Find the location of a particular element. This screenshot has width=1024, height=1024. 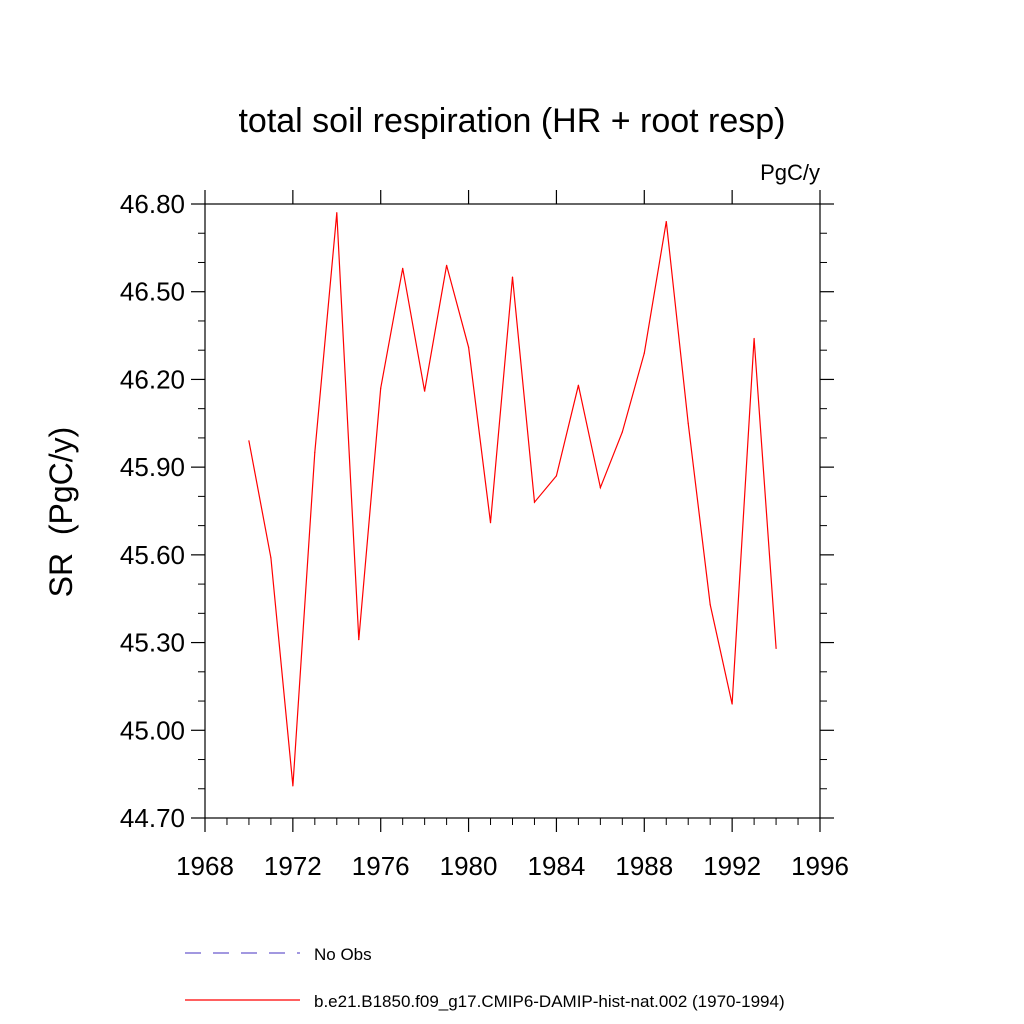

y-tick-label: 45.60 is located at coordinates (152, 555).